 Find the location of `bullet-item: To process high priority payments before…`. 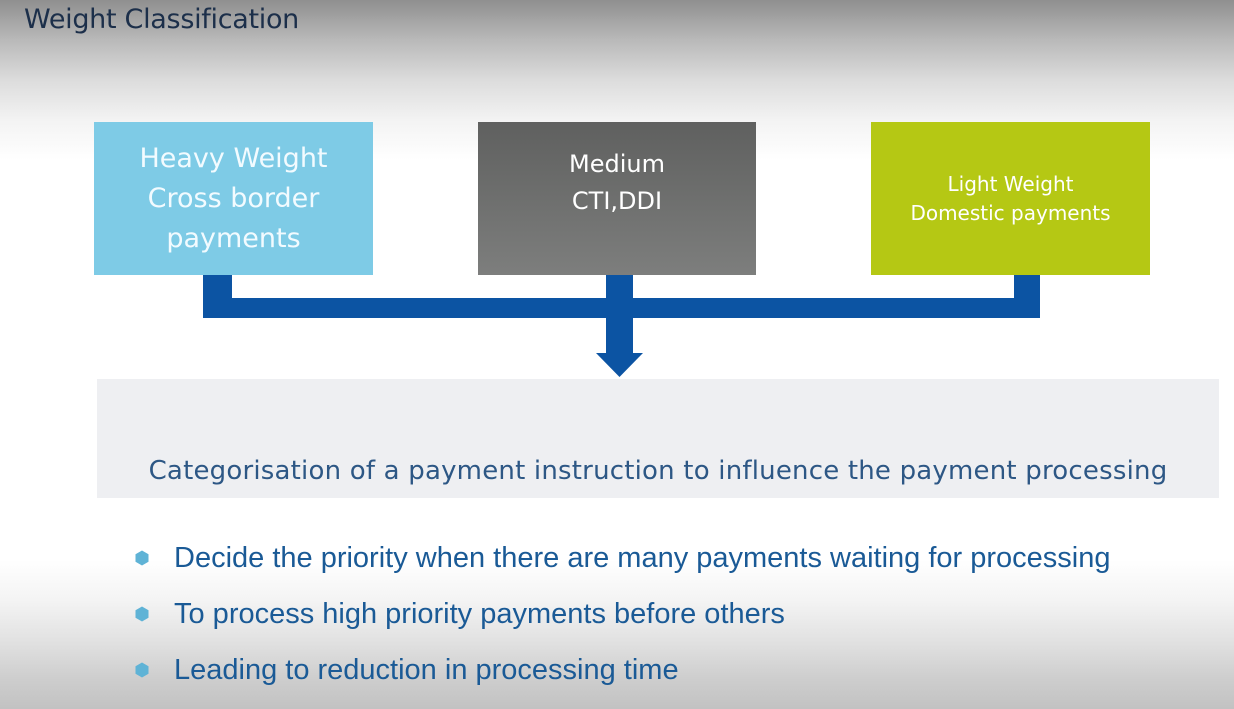

bullet-item: To process high priority payments before… is located at coordinates (622, 614).